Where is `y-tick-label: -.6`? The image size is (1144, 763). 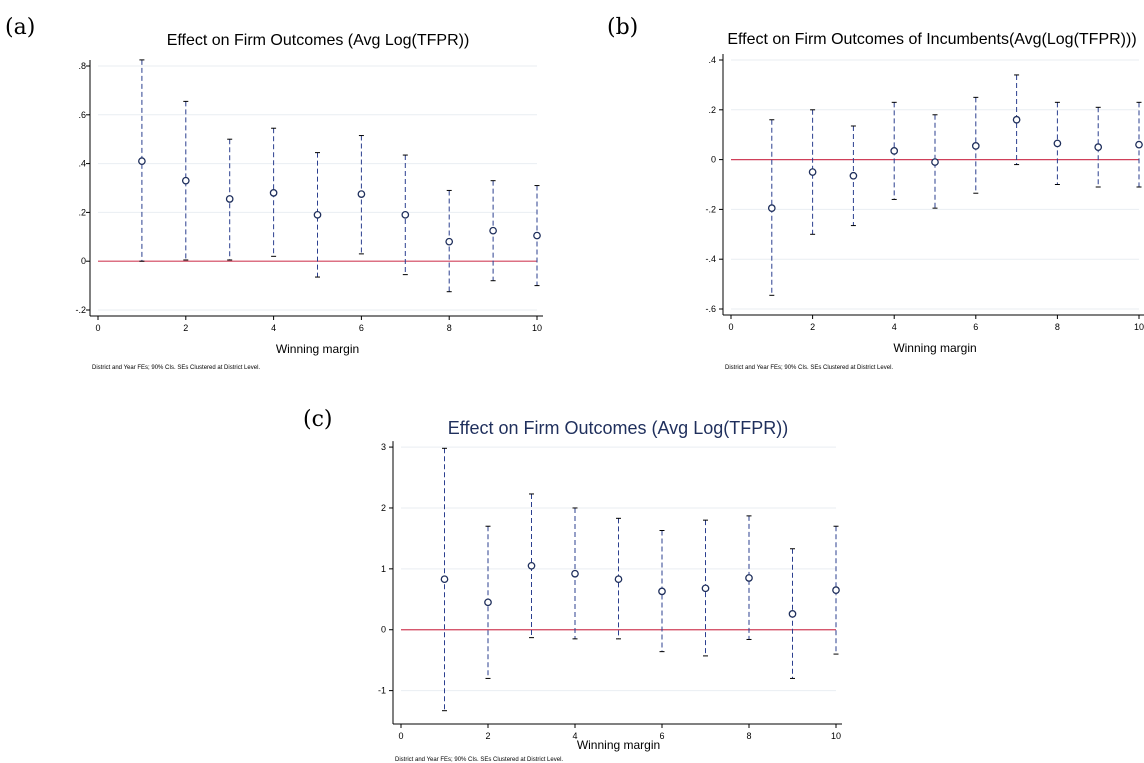
y-tick-label: -.6 is located at coordinates (710, 309).